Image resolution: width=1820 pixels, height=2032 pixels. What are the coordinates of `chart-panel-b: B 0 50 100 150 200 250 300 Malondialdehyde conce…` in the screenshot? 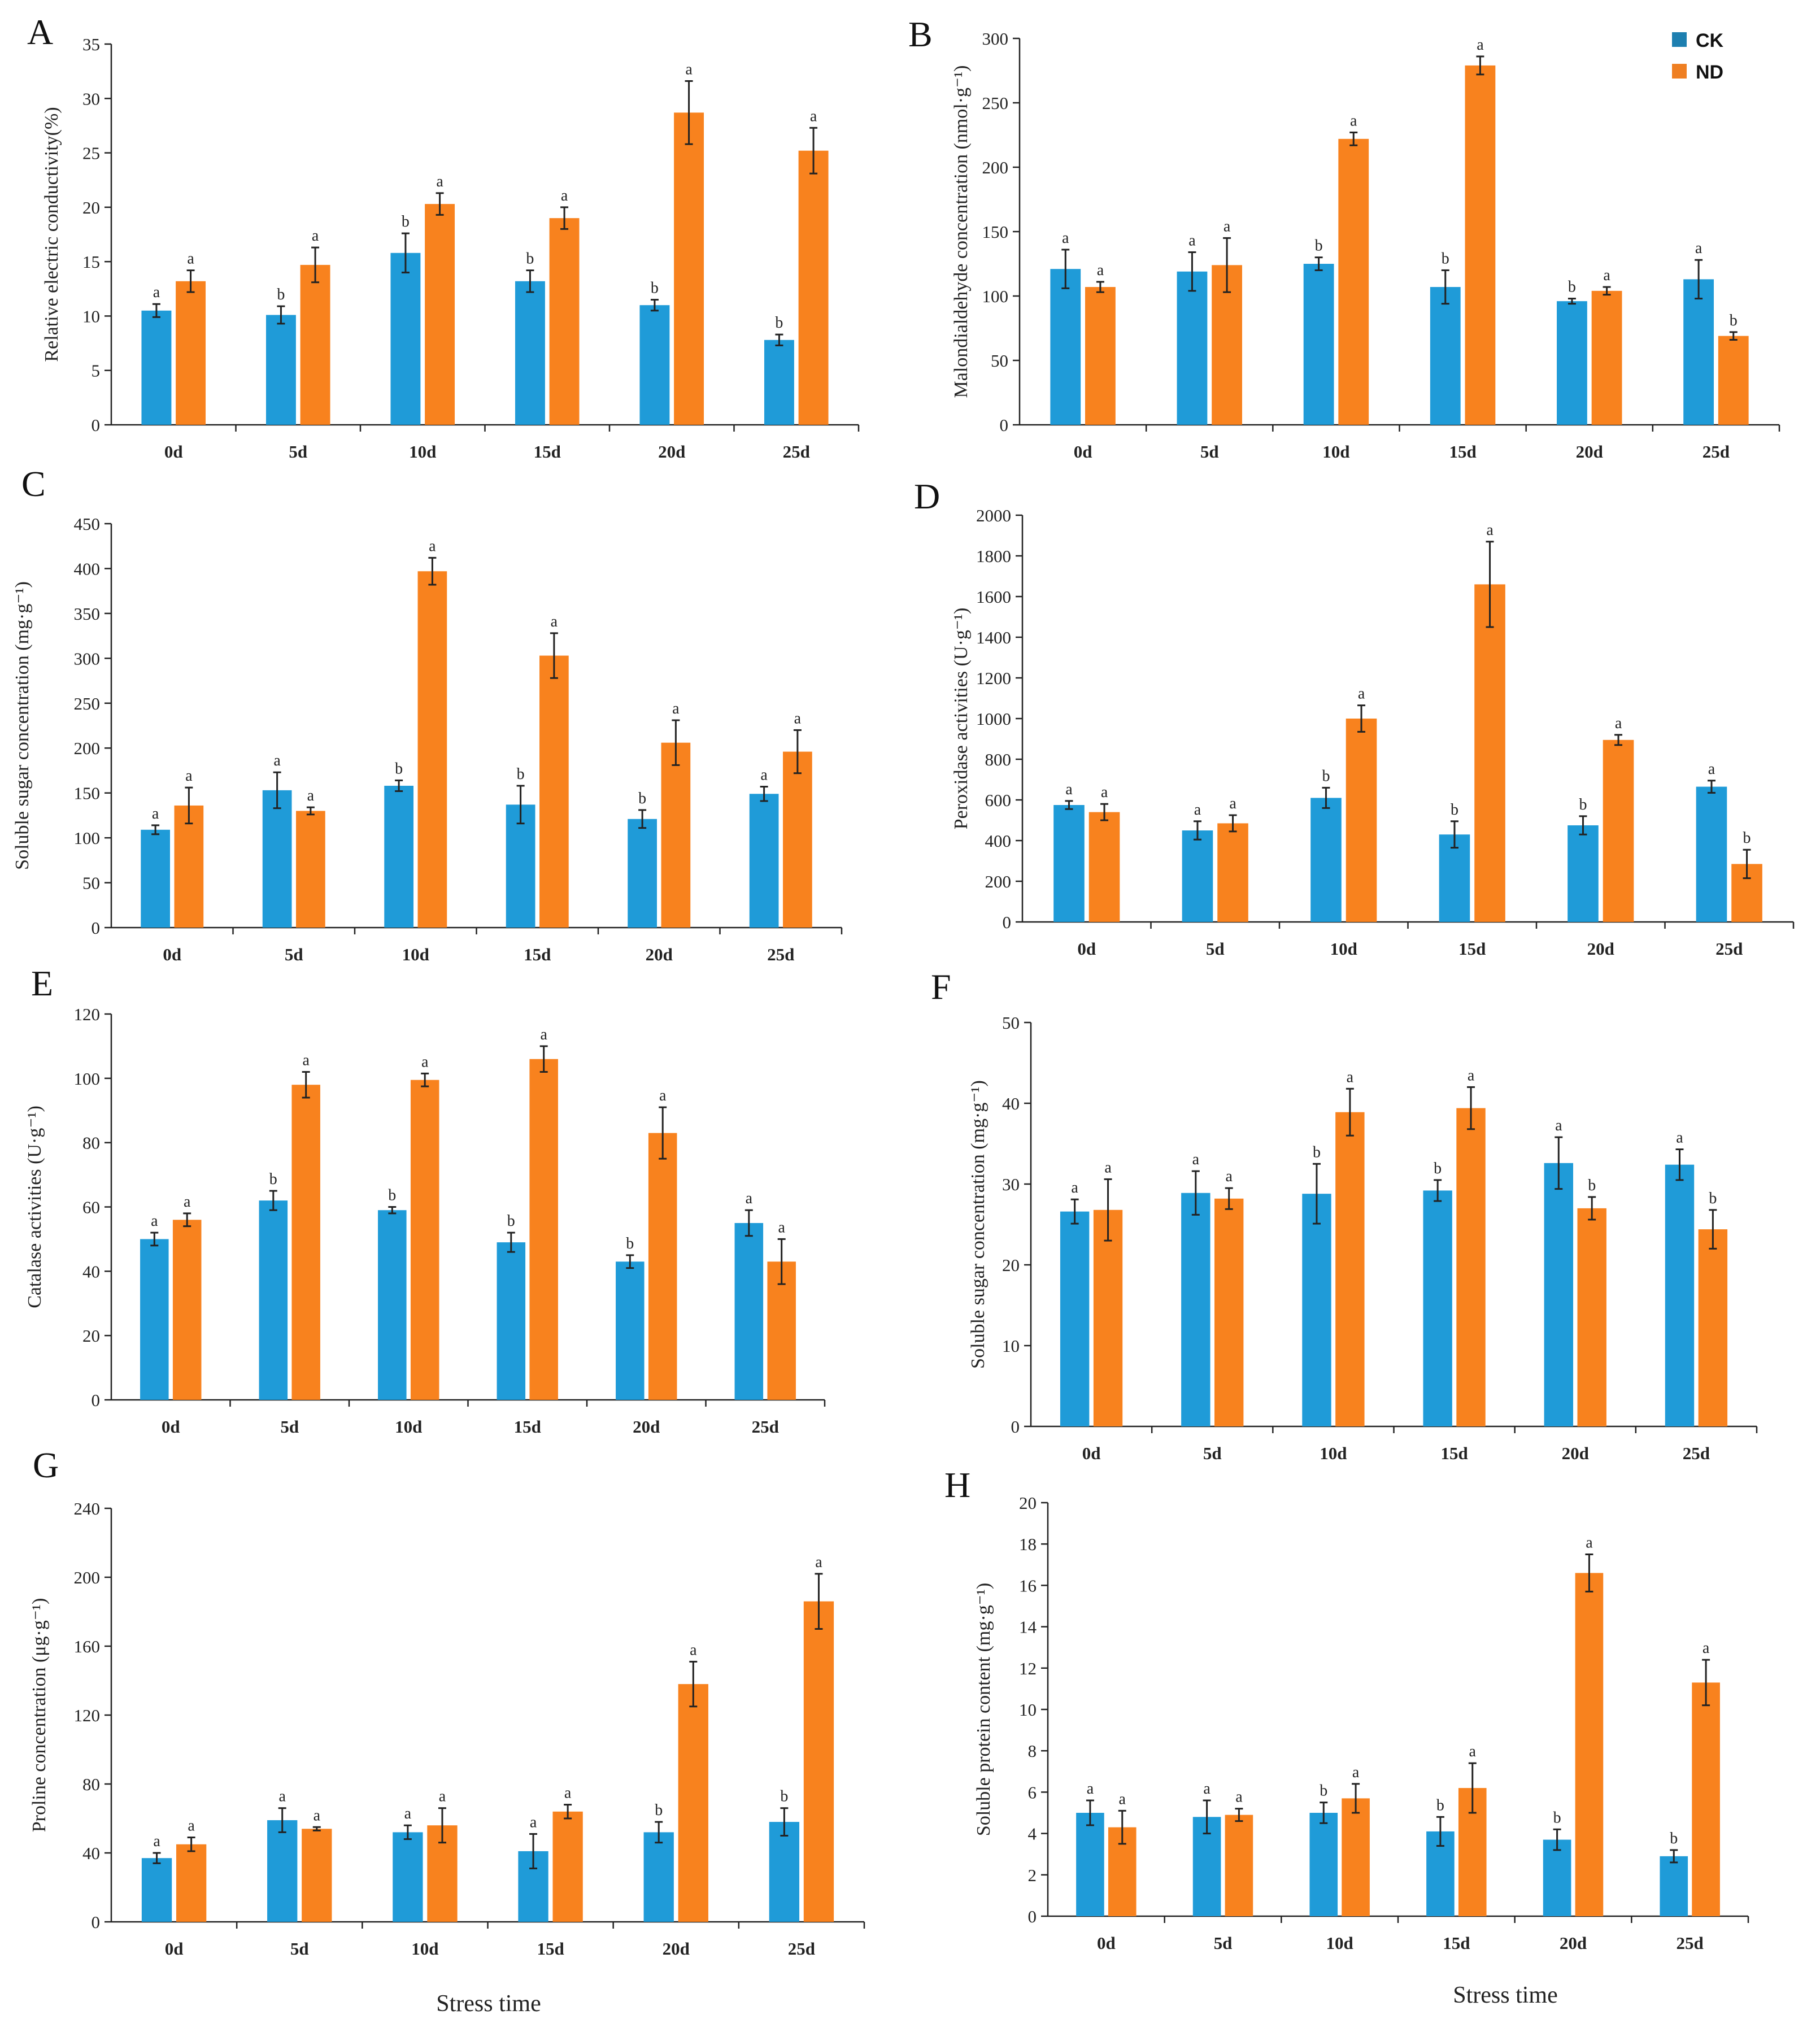 It's located at (1344, 238).